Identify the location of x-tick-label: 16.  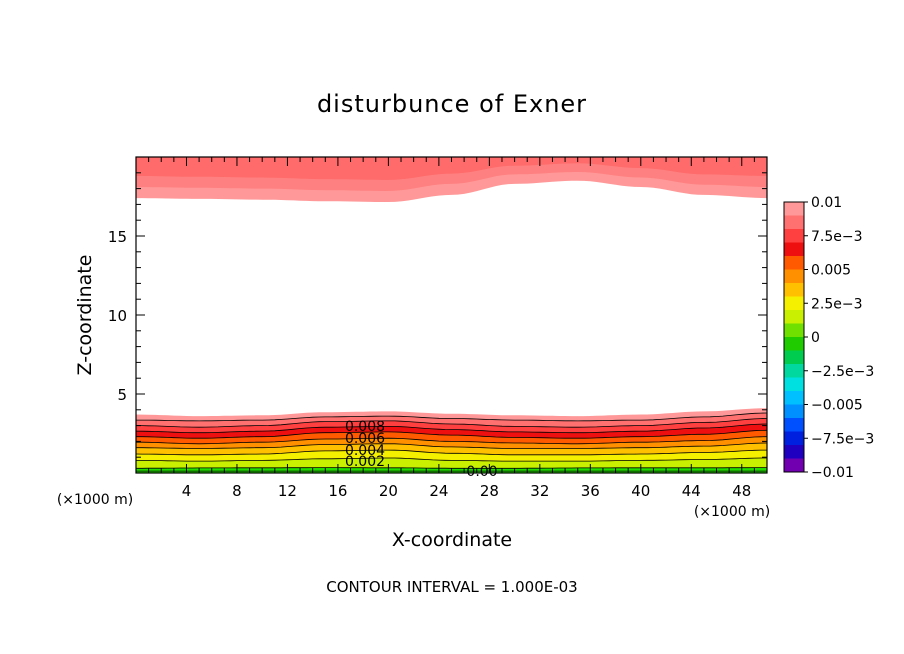
(337, 491).